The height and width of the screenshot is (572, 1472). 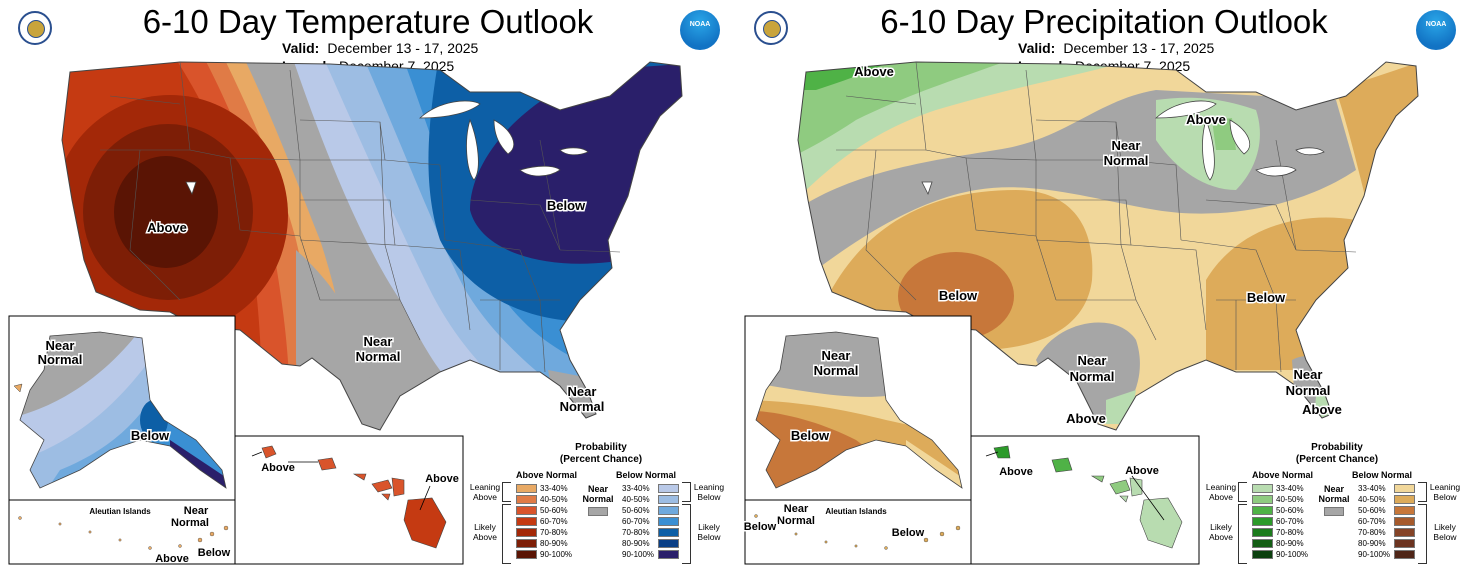 I want to click on noaa-logo-icon: NOAA, so click(x=700, y=30).